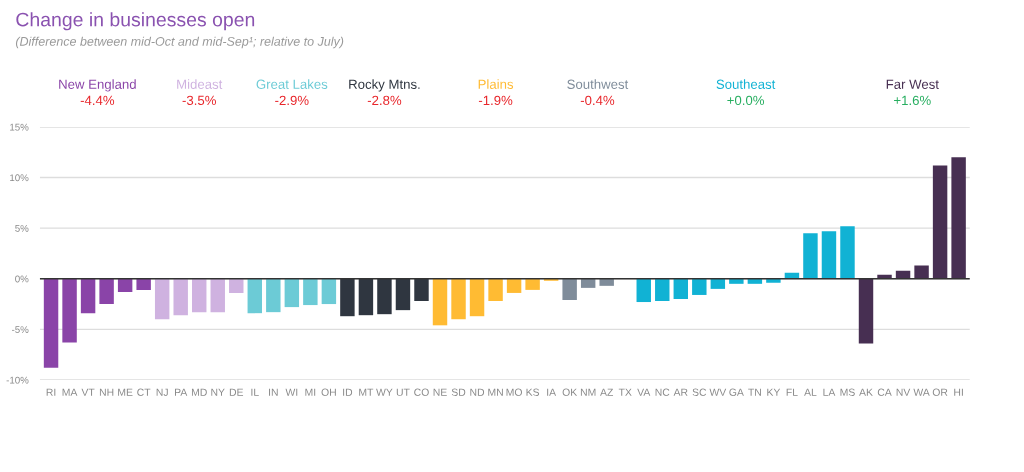  Describe the element at coordinates (940, 392) in the screenshot. I see `x-tick-label: OR` at that location.